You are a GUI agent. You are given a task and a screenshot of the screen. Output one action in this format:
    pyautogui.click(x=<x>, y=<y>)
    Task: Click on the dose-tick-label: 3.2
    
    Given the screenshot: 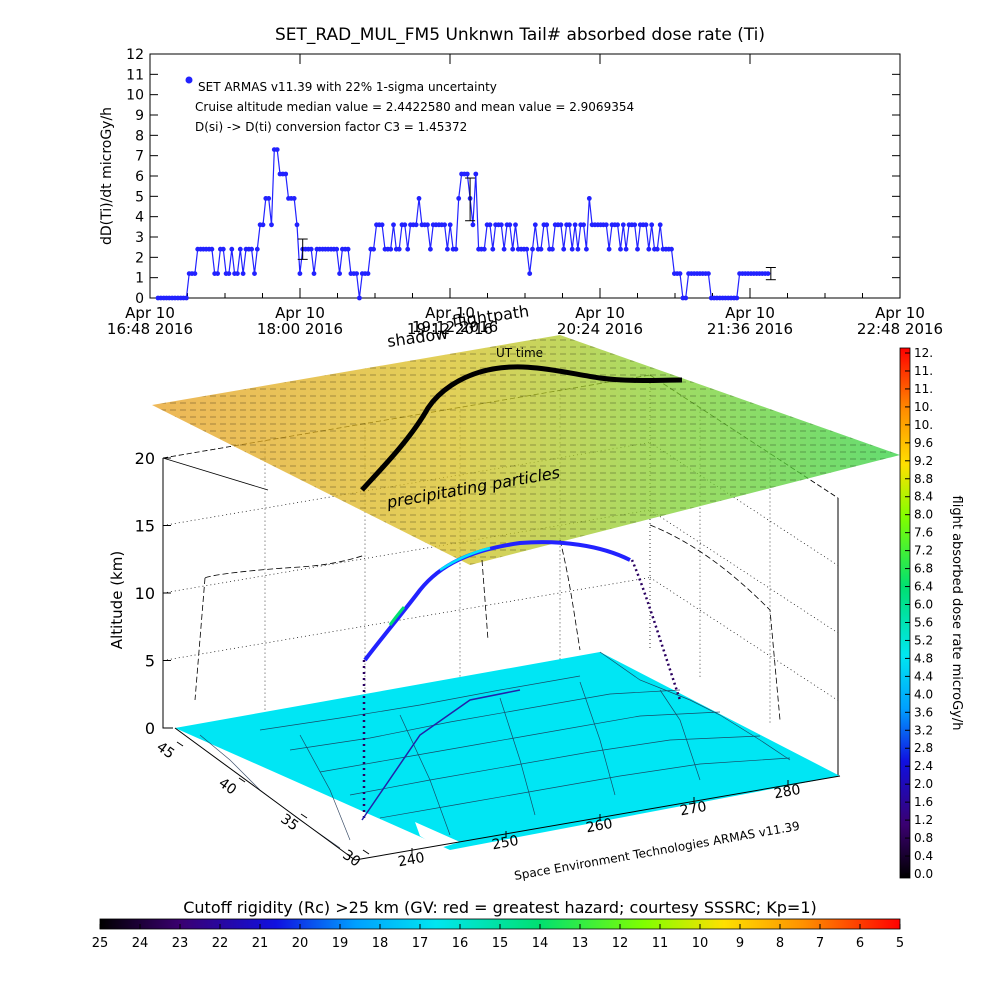 What is the action you would take?
    pyautogui.click(x=923, y=730)
    